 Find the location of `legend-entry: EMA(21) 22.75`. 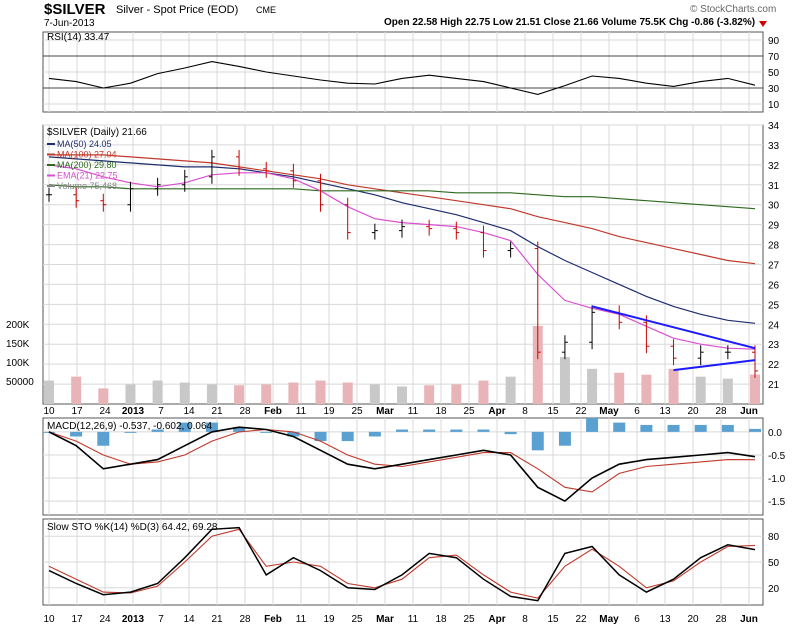

legend-entry: EMA(21) 22.75 is located at coordinates (87, 176).